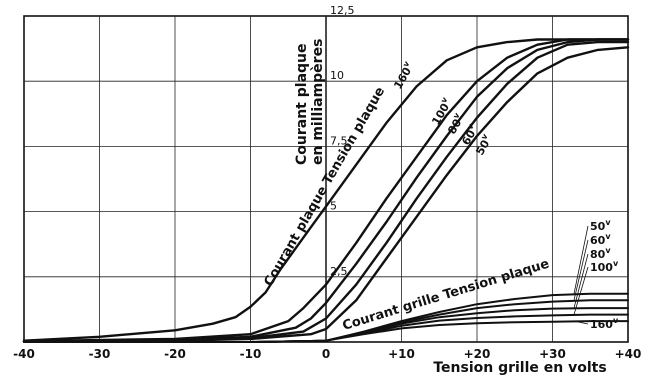 Image resolution: width=648 pixels, height=383 pixels. I want to click on grid-label-leader-50v, so click(581, 259).